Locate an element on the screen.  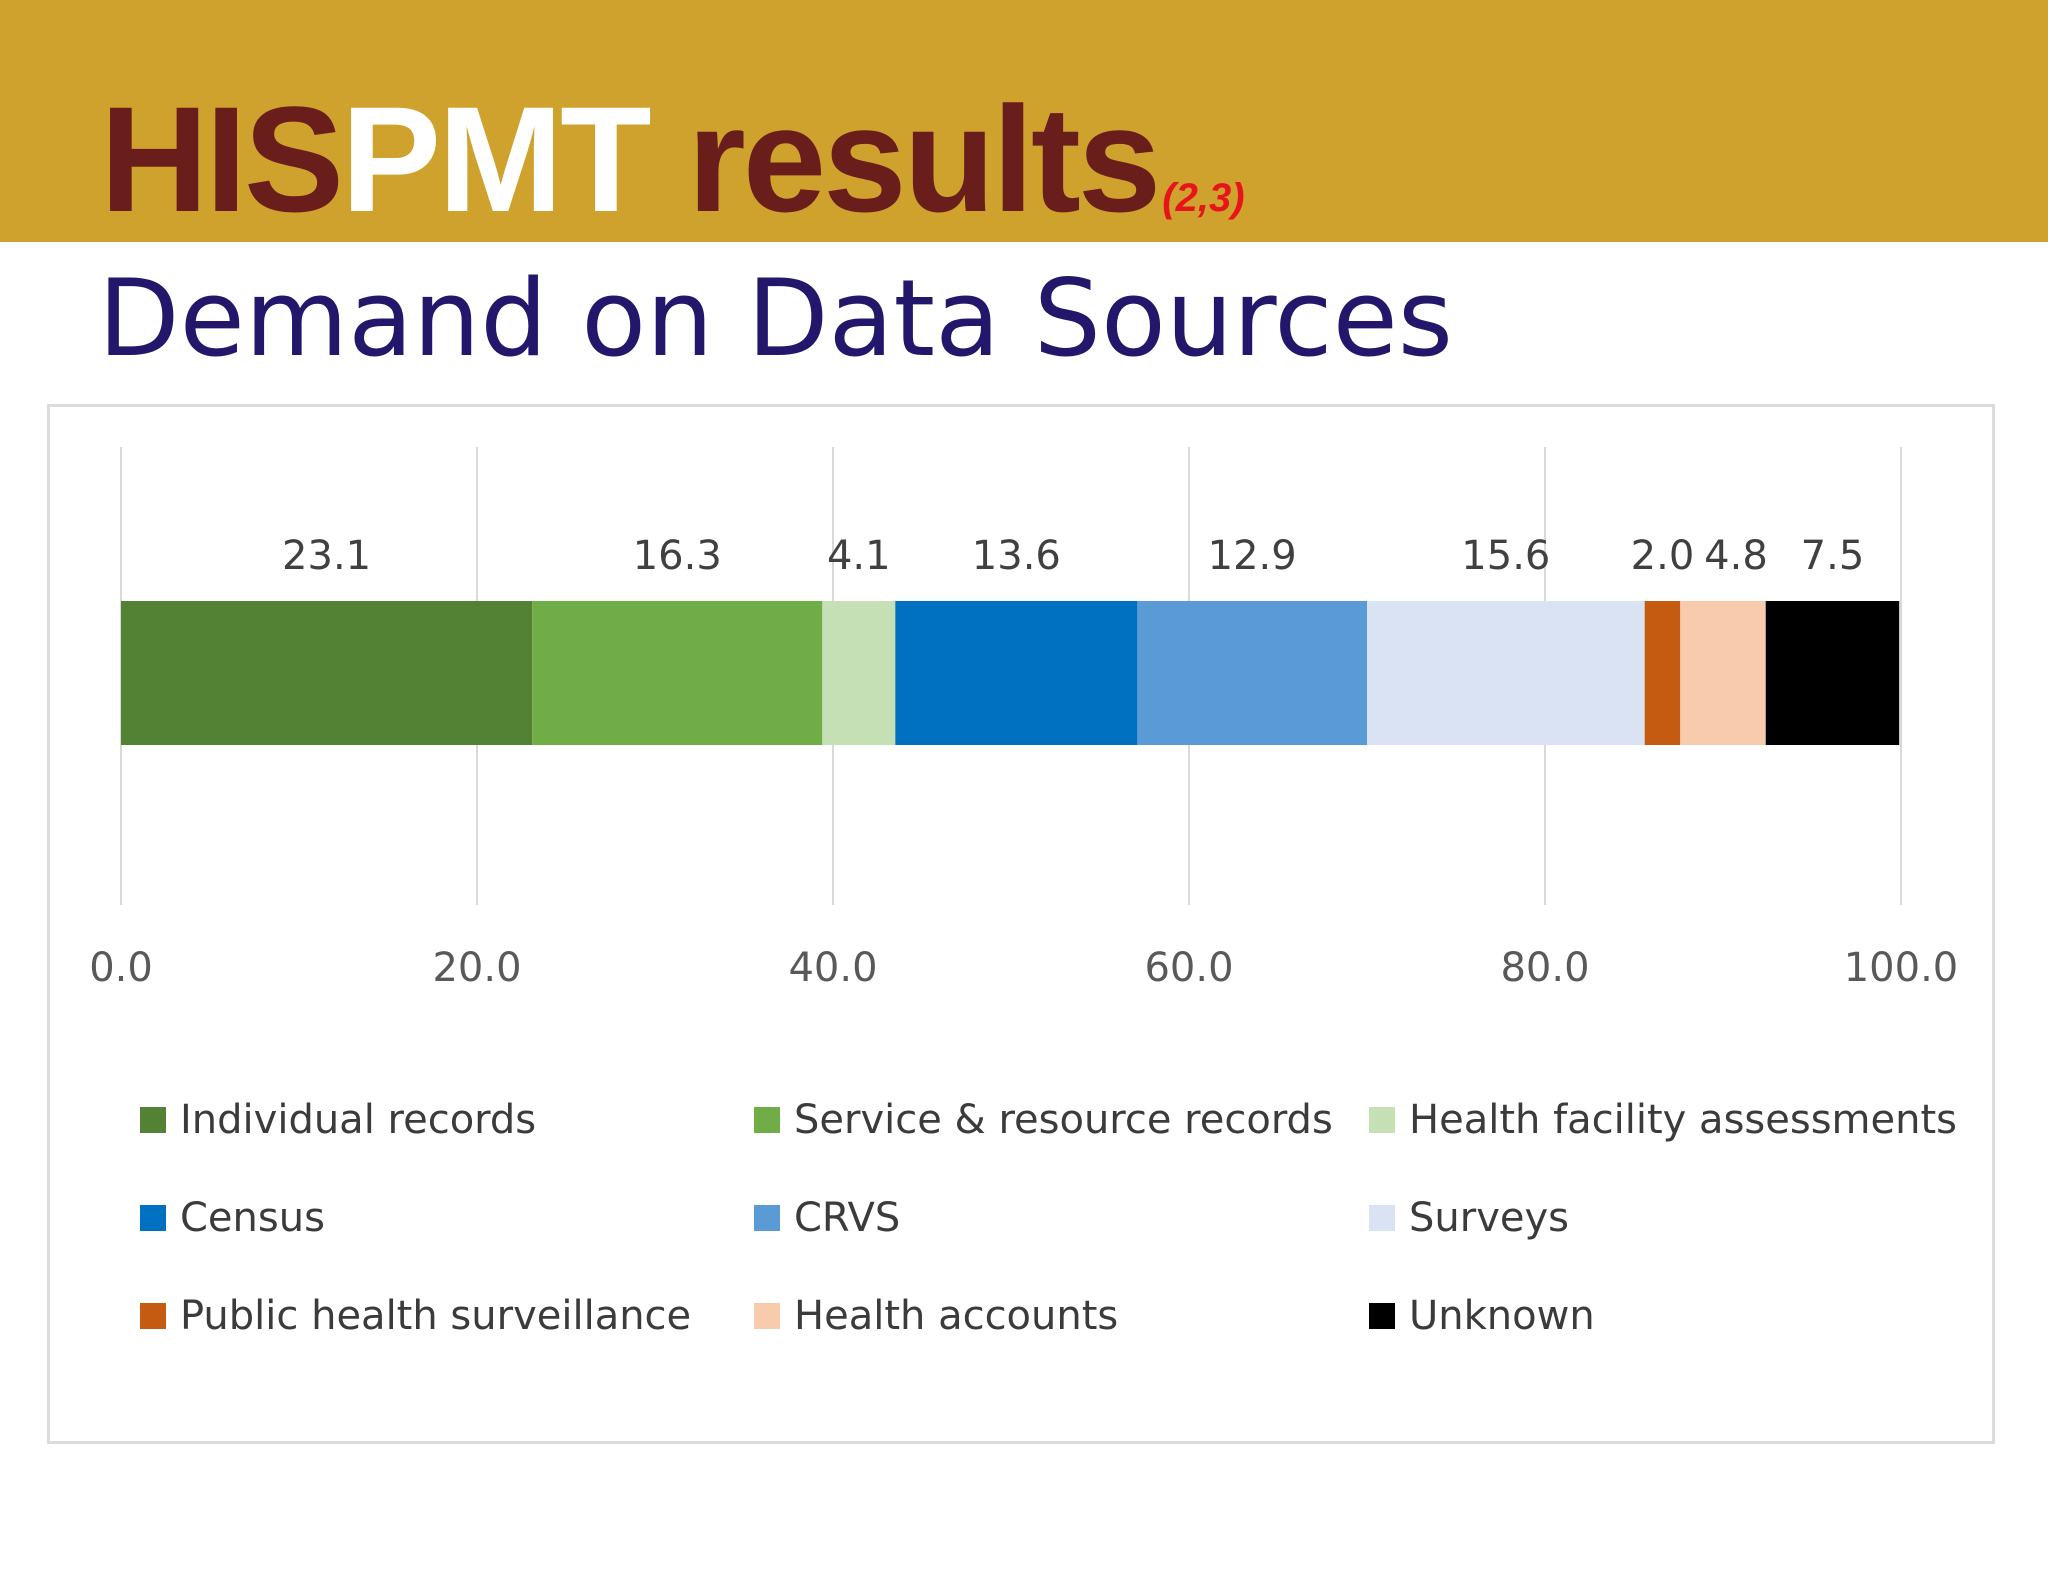
legend-label: Service & resource records is located at coordinates (1063, 1120).